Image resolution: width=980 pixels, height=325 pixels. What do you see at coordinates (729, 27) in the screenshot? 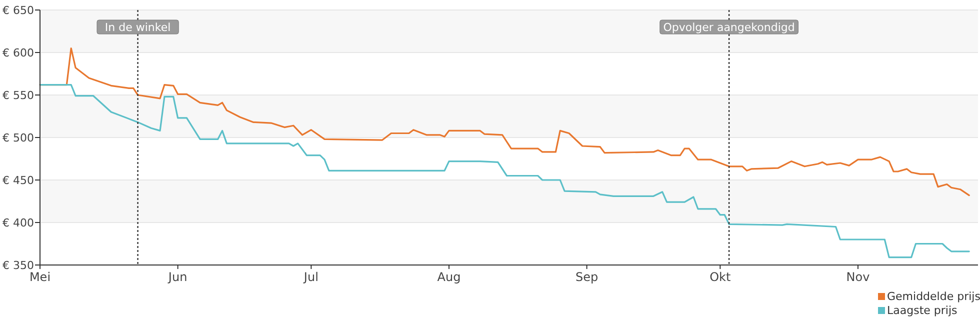
I see `ref-line-label: Opvolger aangekondigd` at bounding box center [729, 27].